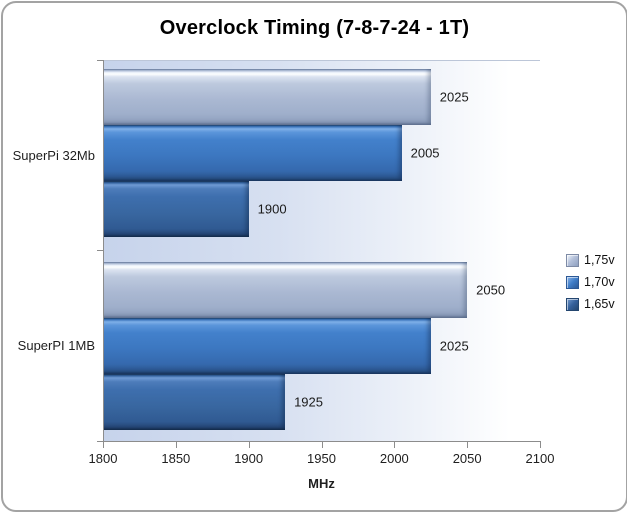 The width and height of the screenshot is (627, 512). Describe the element at coordinates (425, 153) in the screenshot. I see `data-label: 2005` at that location.